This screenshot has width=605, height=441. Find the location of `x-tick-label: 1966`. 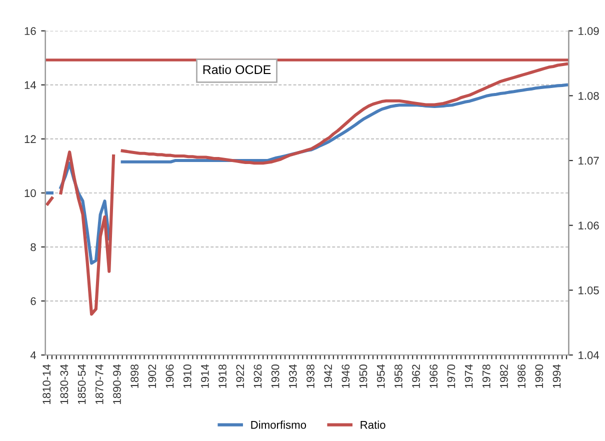

x-tick-label: 1966 is located at coordinates (434, 376).